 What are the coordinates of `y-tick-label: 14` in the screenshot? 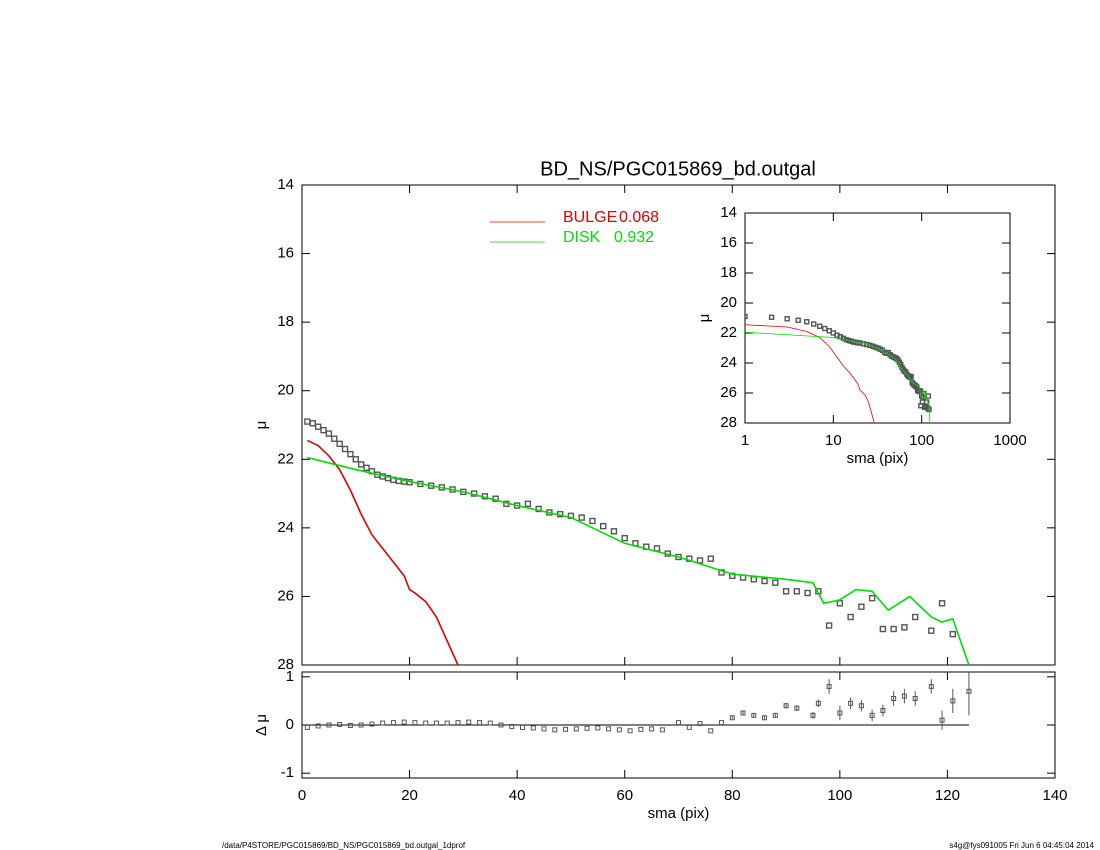 It's located at (285, 184).